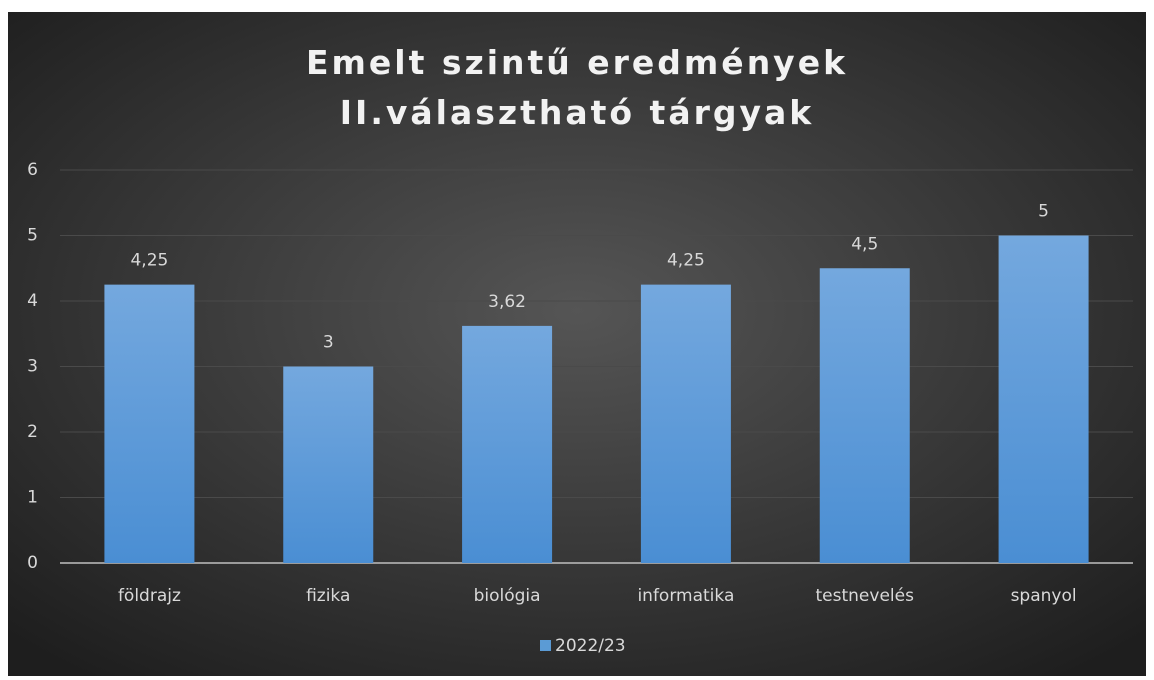 The image size is (1154, 680). Describe the element at coordinates (1043, 212) in the screenshot. I see `data-label: 5` at that location.